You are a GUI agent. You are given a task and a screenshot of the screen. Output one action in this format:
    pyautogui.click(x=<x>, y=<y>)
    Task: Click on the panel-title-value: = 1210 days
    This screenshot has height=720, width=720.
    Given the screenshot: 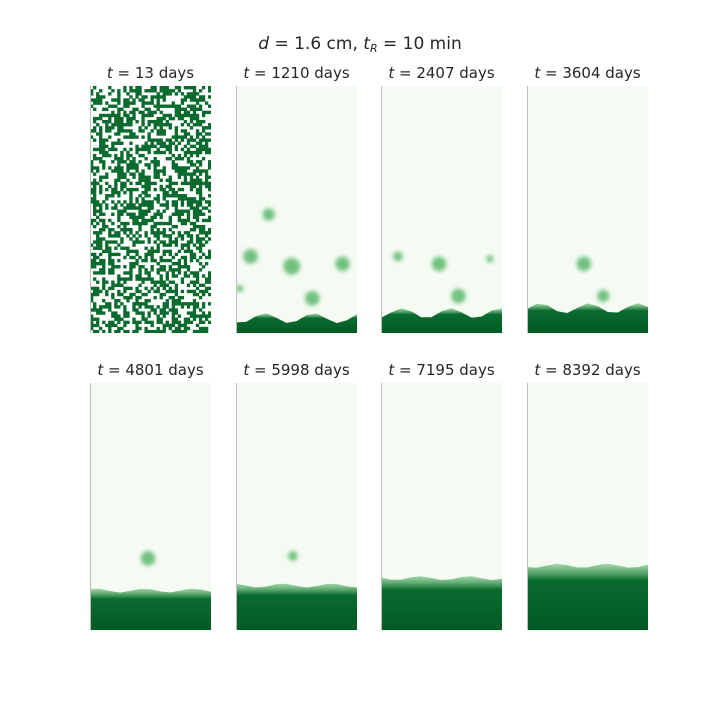 What is the action you would take?
    pyautogui.click(x=299, y=73)
    